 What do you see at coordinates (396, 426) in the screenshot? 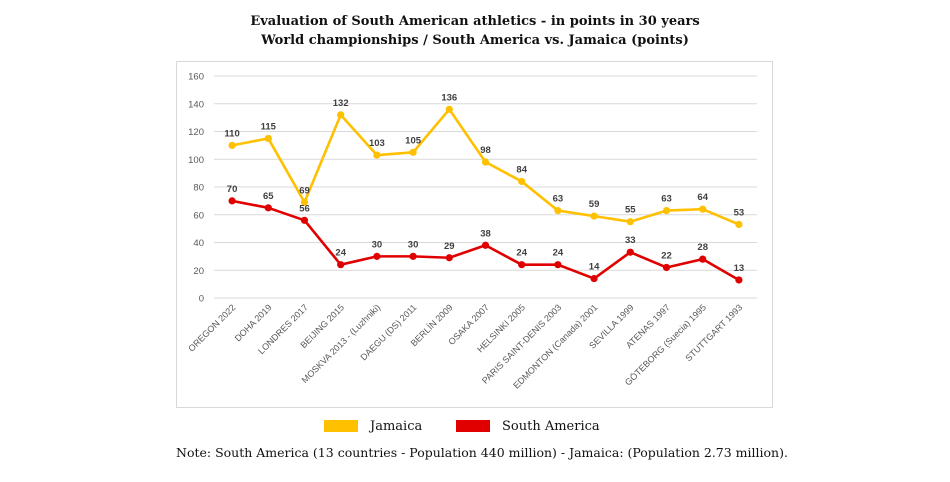
I see `legend-label-jamaica: Jamaica` at bounding box center [396, 426].